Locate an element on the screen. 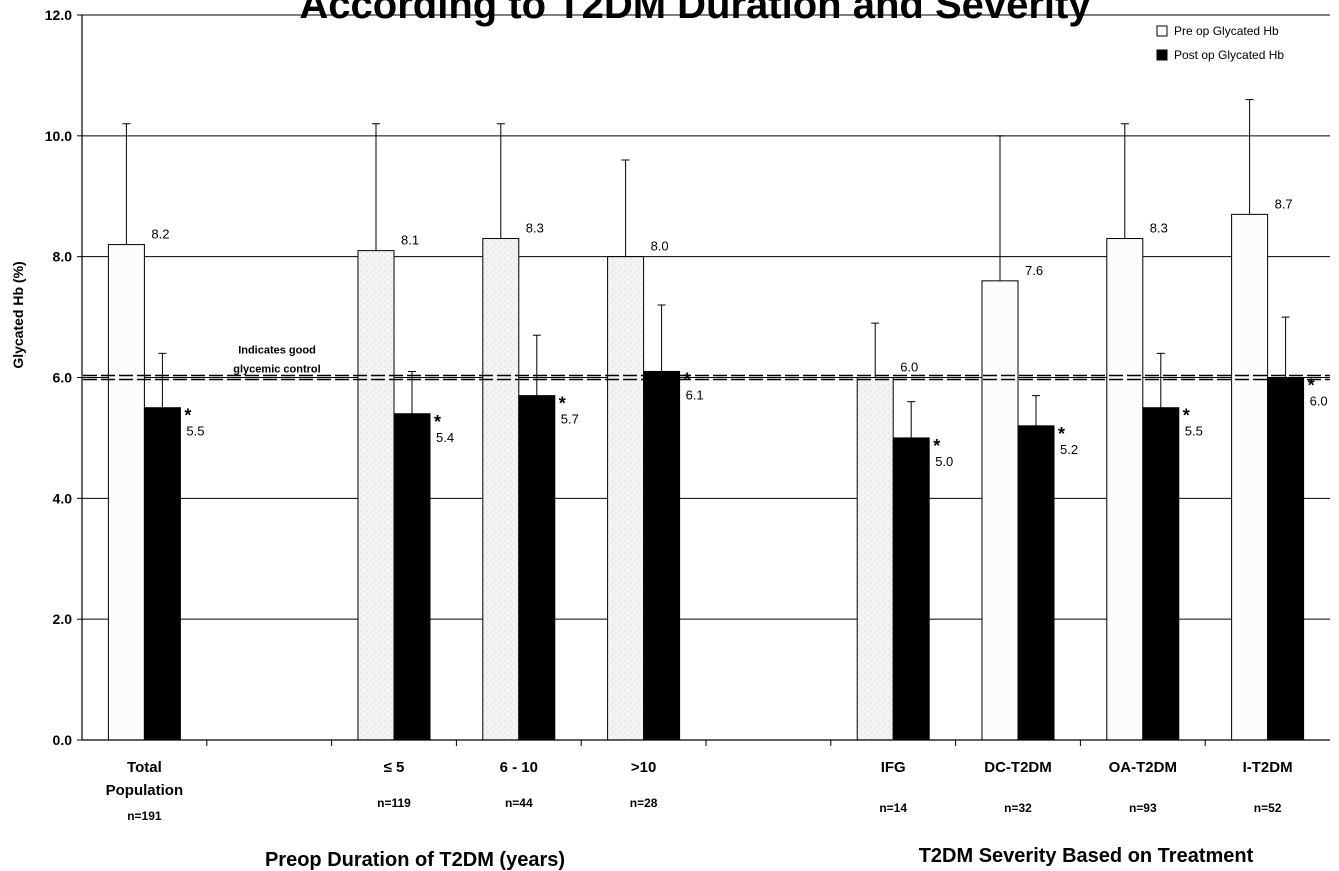 This screenshot has height=871, width=1339. group-title-severity: T2DM Severity Based on Treatment is located at coordinates (1086, 856).